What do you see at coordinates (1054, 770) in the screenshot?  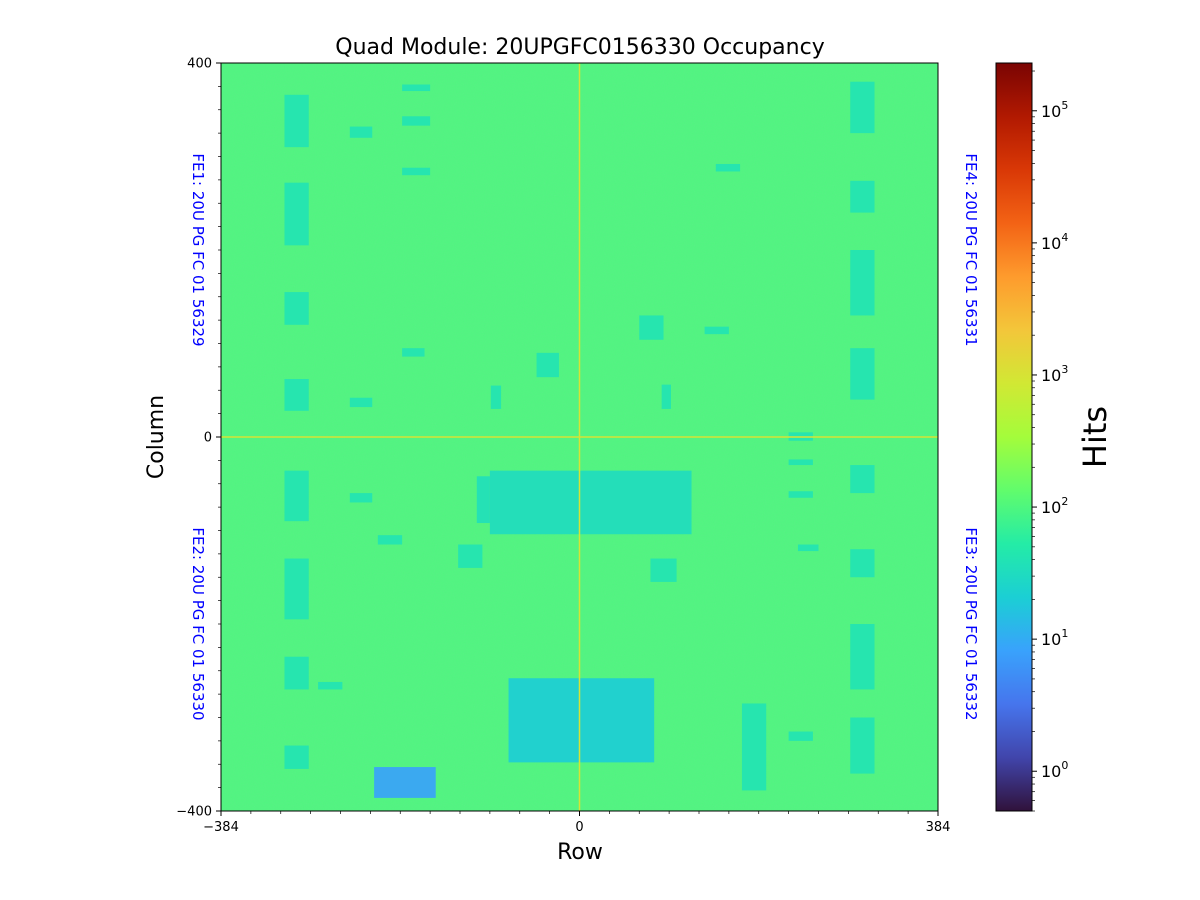 I see `colorbar-tick-label: 10⁰` at bounding box center [1054, 770].